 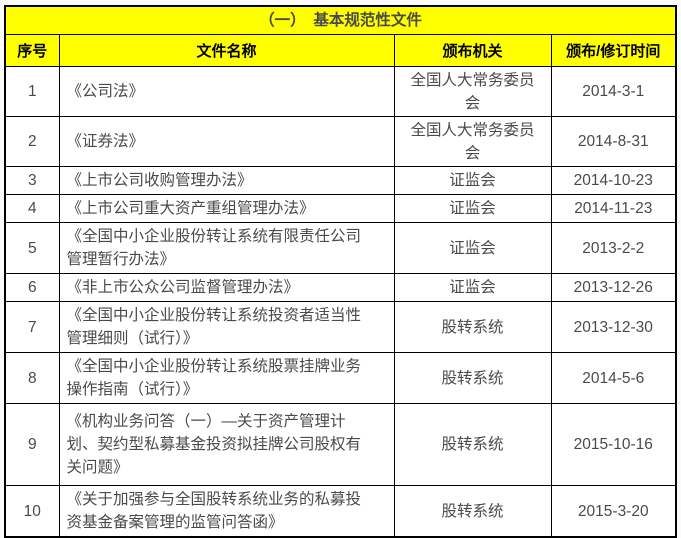 What do you see at coordinates (613, 444) in the screenshot?
I see `date-cell: 2015-10-16` at bounding box center [613, 444].